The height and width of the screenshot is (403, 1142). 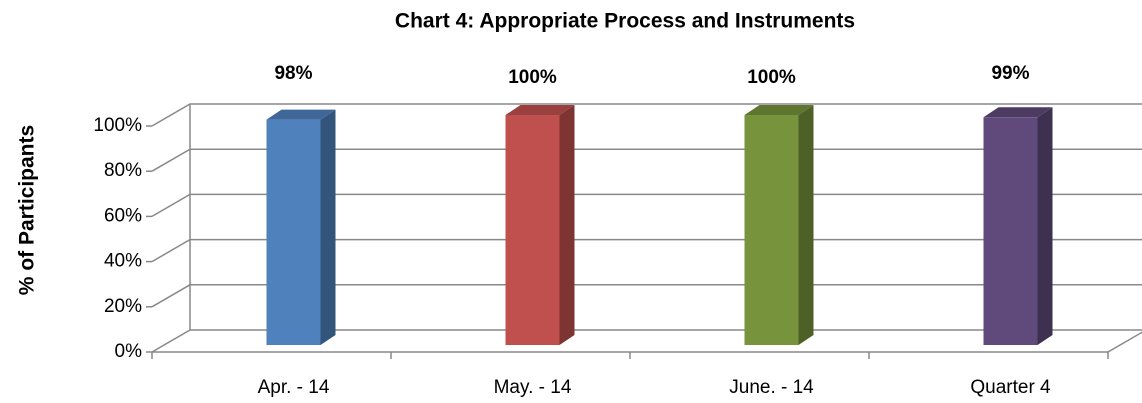 What do you see at coordinates (294, 387) in the screenshot?
I see `x-tick-label: Apr. - 14` at bounding box center [294, 387].